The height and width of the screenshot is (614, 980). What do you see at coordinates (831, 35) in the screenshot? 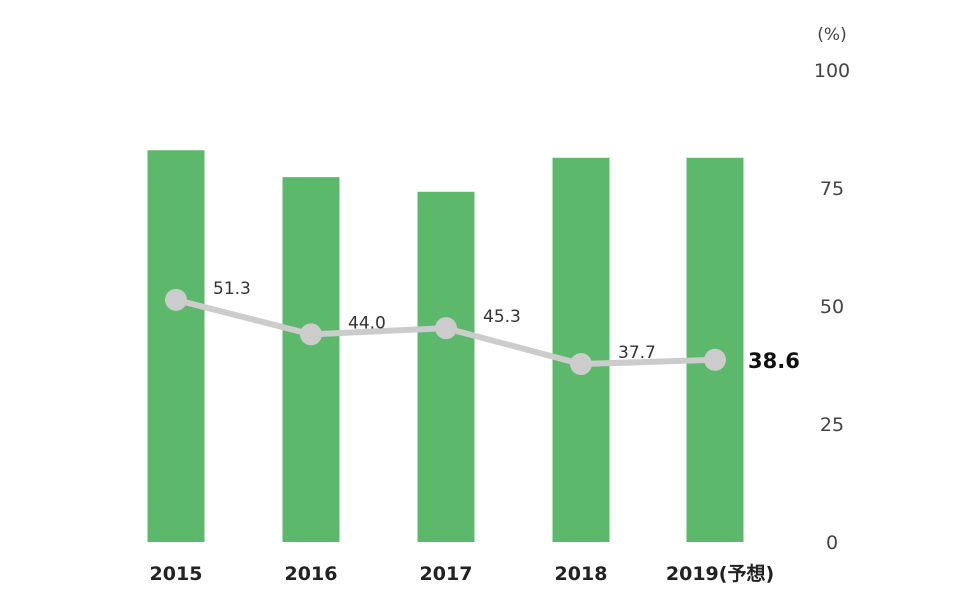
I see `y-axis-unit: (%)` at bounding box center [831, 35].